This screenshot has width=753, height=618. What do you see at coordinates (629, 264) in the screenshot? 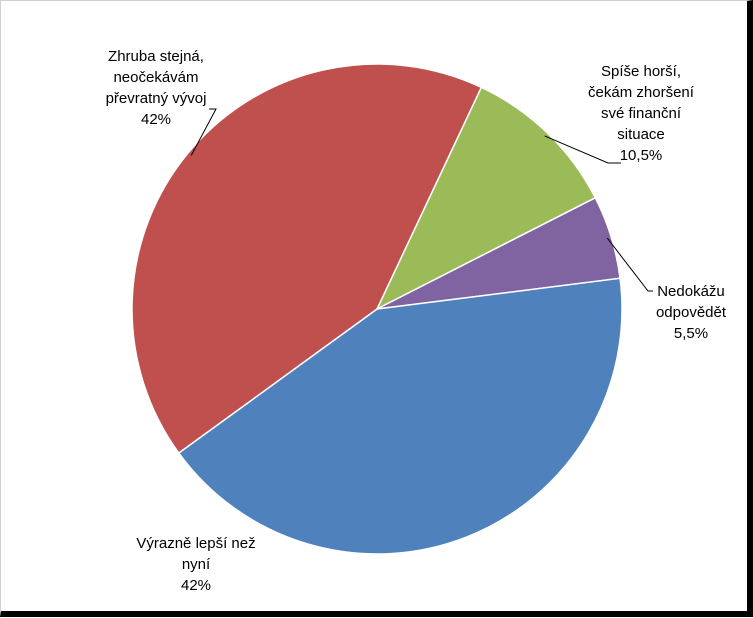
I see `leader-nedokazu` at bounding box center [629, 264].